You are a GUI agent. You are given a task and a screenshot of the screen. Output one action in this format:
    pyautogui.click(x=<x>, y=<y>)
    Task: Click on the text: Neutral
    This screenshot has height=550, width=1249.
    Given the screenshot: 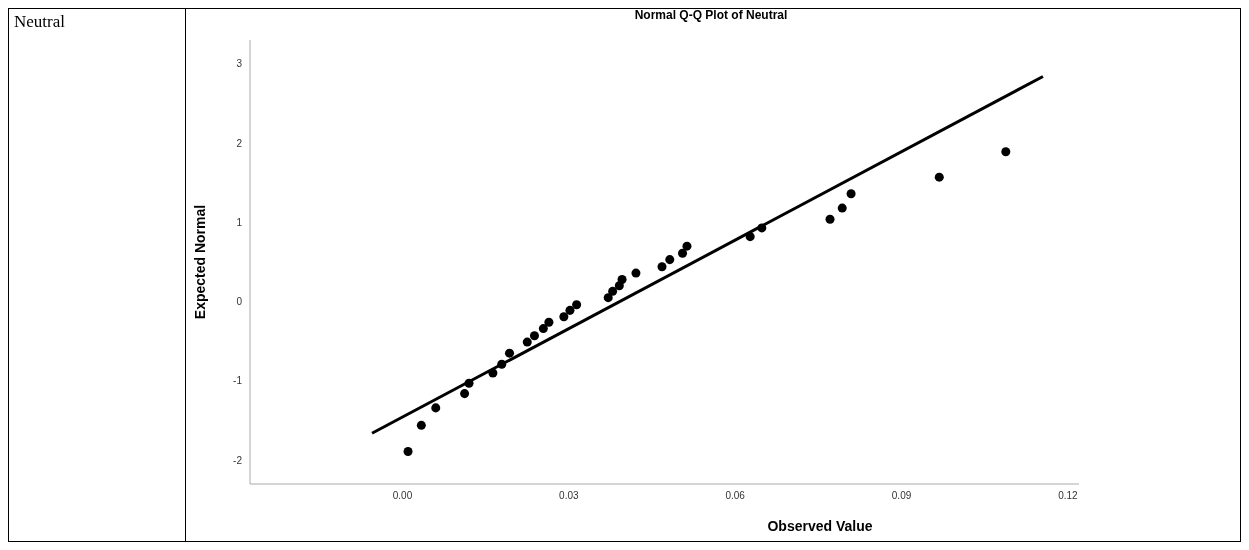 What is the action you would take?
    pyautogui.click(x=39, y=22)
    